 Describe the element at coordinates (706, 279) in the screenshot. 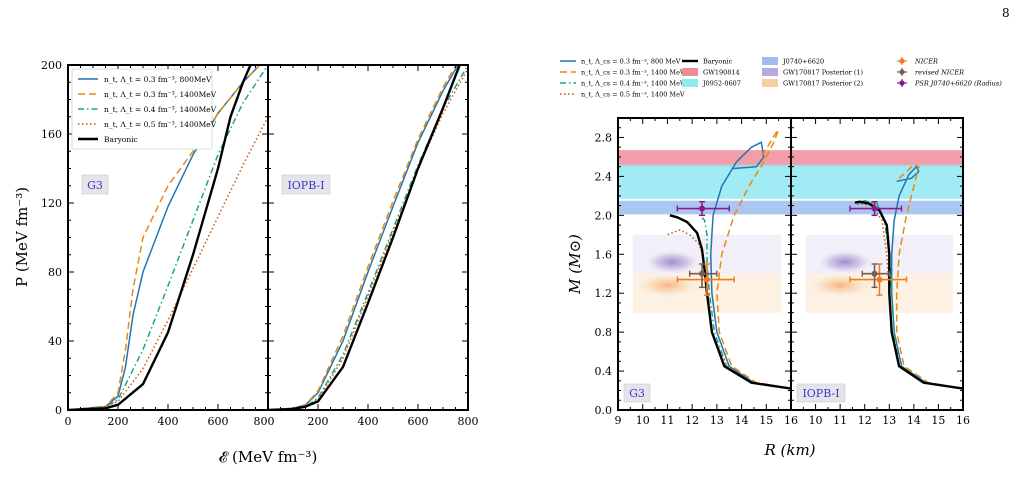

I see `error-point-nicer` at that location.